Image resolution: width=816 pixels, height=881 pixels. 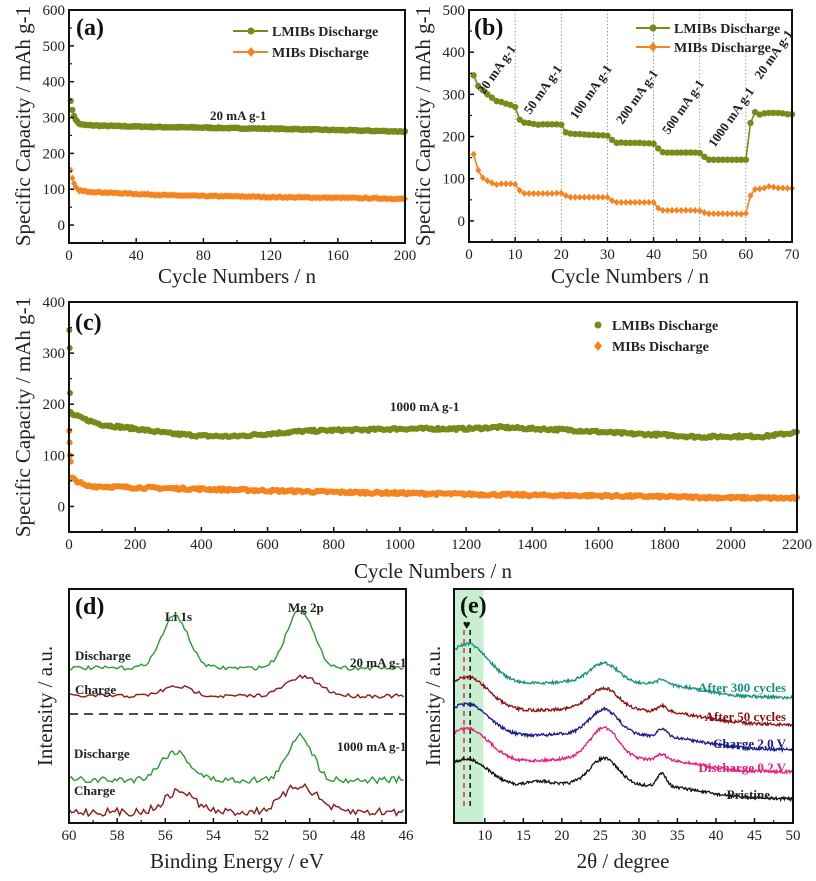 I want to click on b-series-line, so click(x=632, y=184).